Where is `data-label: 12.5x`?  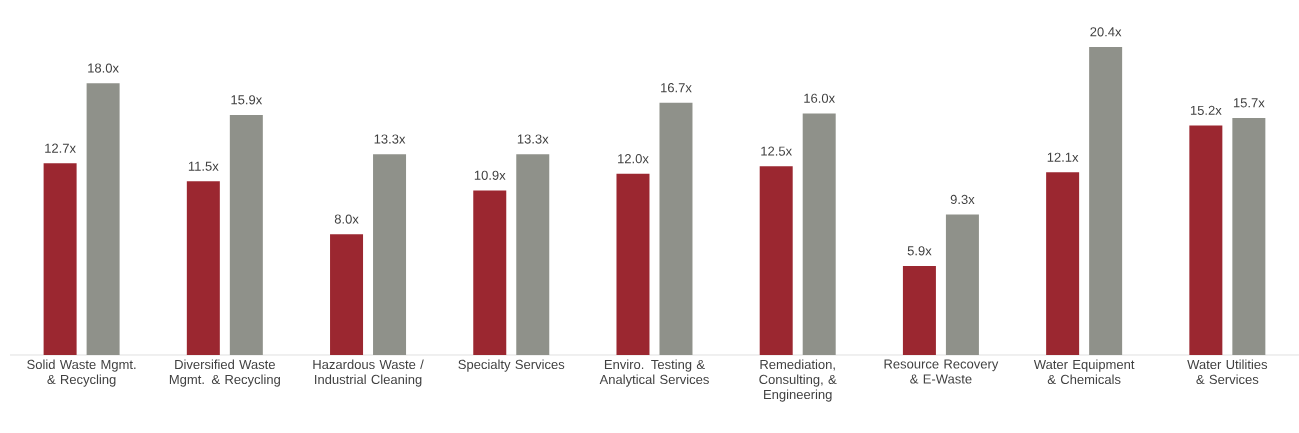
data-label: 12.5x is located at coordinates (776, 151).